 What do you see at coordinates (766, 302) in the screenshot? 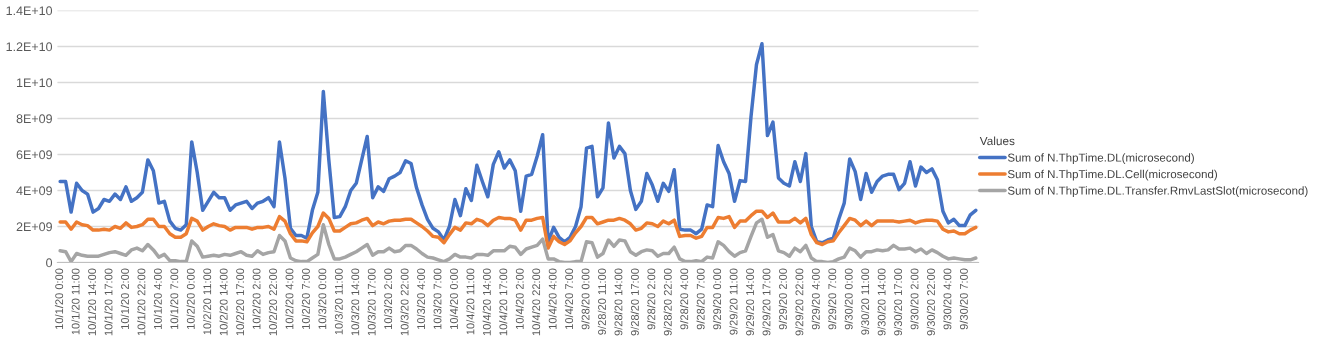
I see `x-tick-label: 9/29/20 17:00` at bounding box center [766, 302].